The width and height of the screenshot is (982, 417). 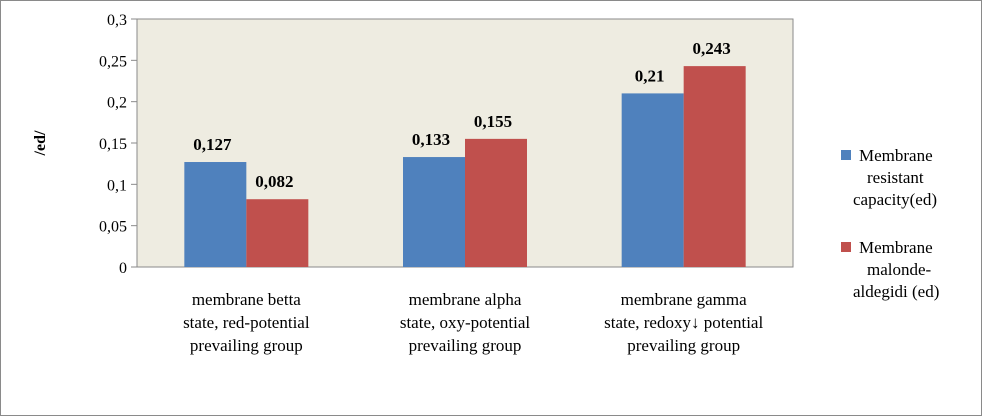 I want to click on y-tick-label: 0,1, so click(x=117, y=185).